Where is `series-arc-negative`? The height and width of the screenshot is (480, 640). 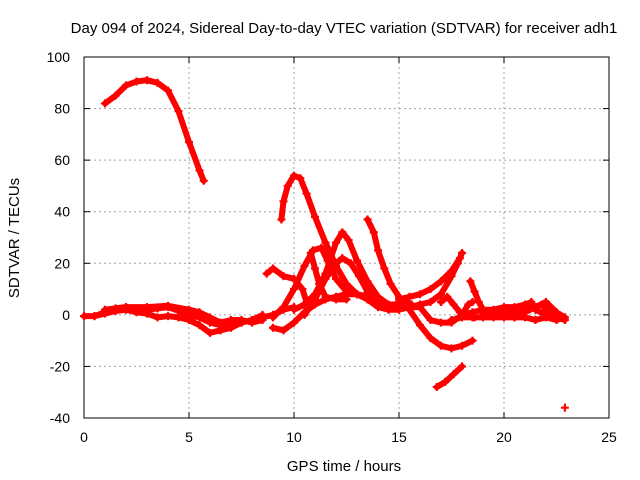 series-arc-negative is located at coordinates (449, 377).